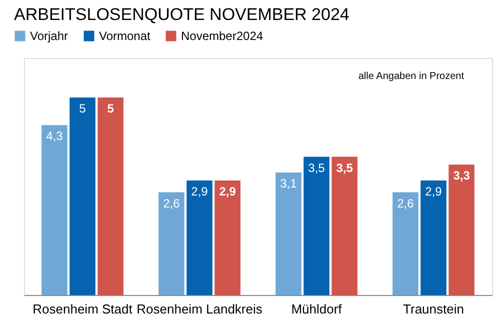 Image resolution: width=500 pixels, height=320 pixels. I want to click on data-label: 3,3, so click(461, 175).